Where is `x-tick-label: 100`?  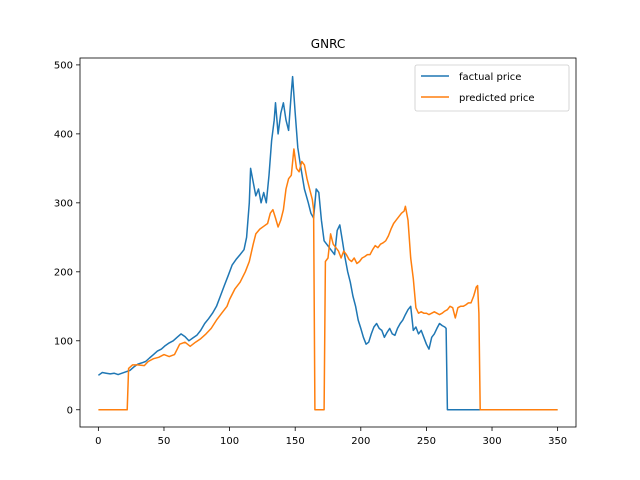 x-tick-label: 100 is located at coordinates (229, 441).